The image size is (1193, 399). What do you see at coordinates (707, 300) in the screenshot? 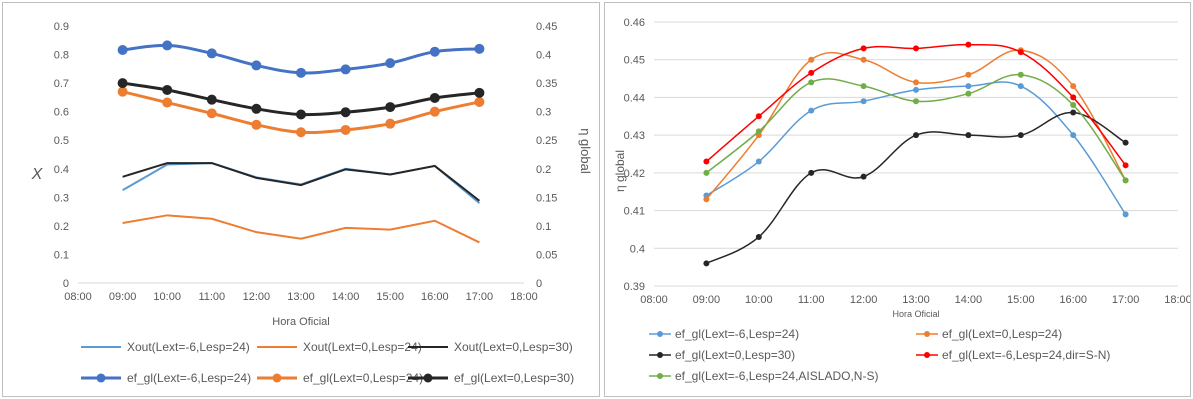
I see `x-tick-label: 09:00` at bounding box center [707, 300].